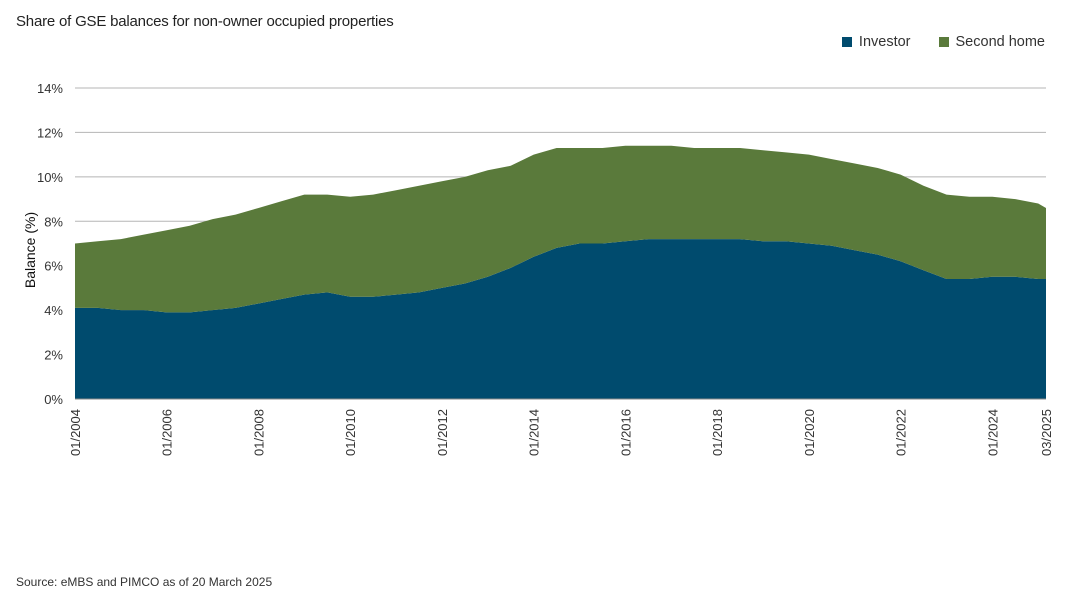 The image size is (1077, 615). I want to click on x-tick-label: 01/2020, so click(809, 432).